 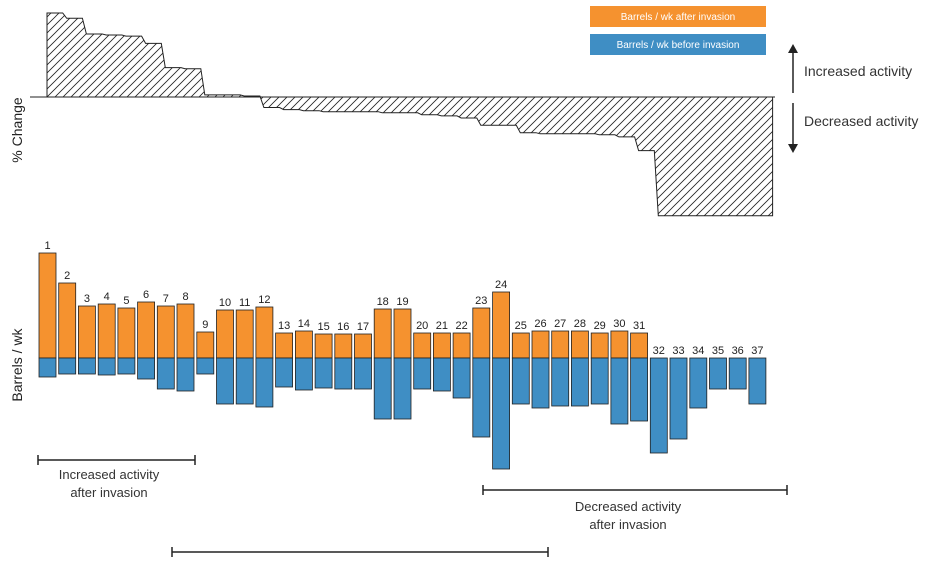 What do you see at coordinates (678, 16) in the screenshot?
I see `legend-after-swatch` at bounding box center [678, 16].